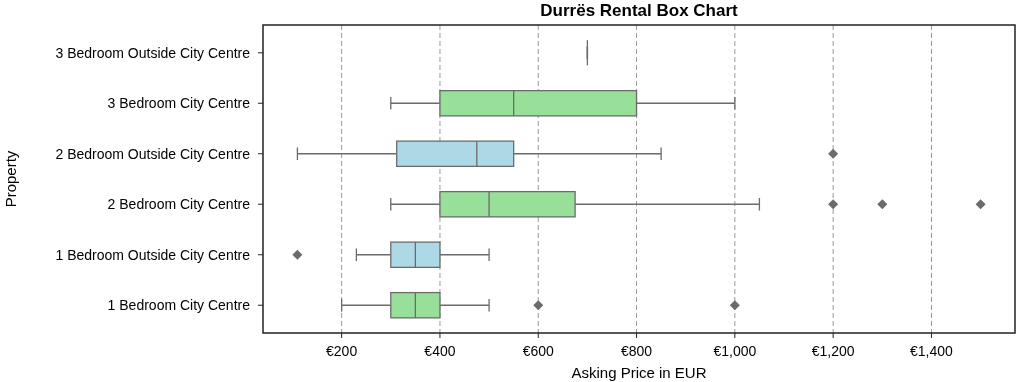 The width and height of the screenshot is (1024, 382). I want to click on x-tick-label: €800, so click(636, 351).